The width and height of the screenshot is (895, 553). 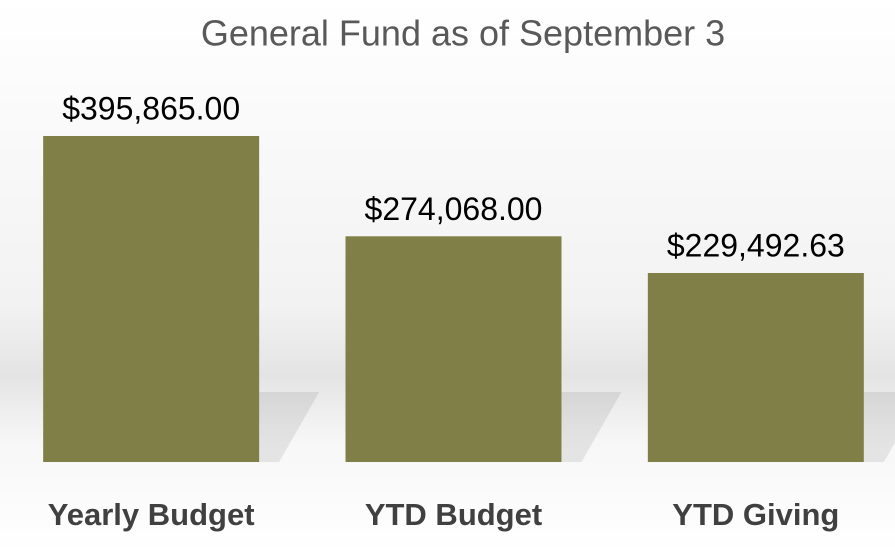 I want to click on x-tick-label: YTD Budget, so click(x=453, y=514).